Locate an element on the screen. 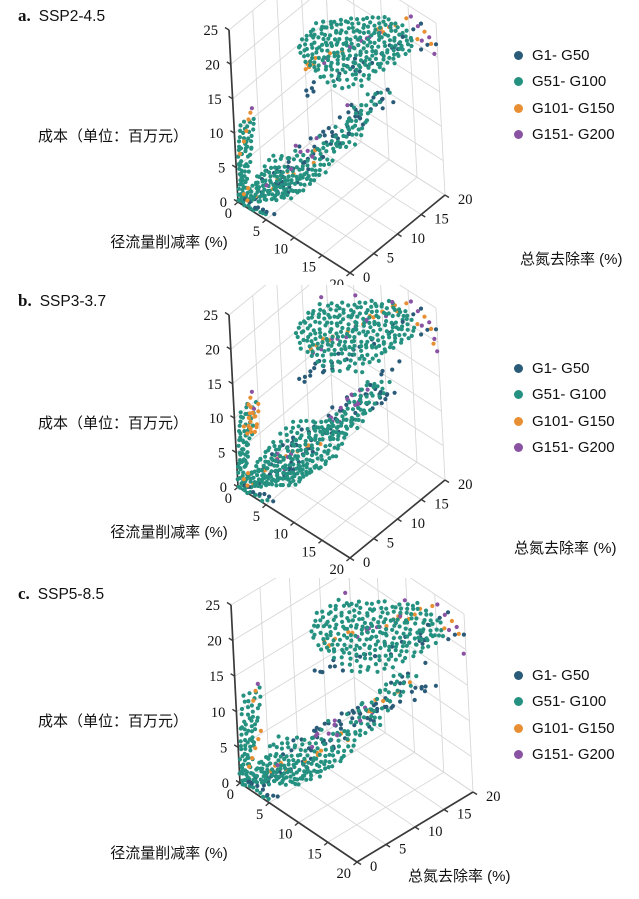 The width and height of the screenshot is (639, 899). legend-marker-g1-g50 is located at coordinates (518, 55).